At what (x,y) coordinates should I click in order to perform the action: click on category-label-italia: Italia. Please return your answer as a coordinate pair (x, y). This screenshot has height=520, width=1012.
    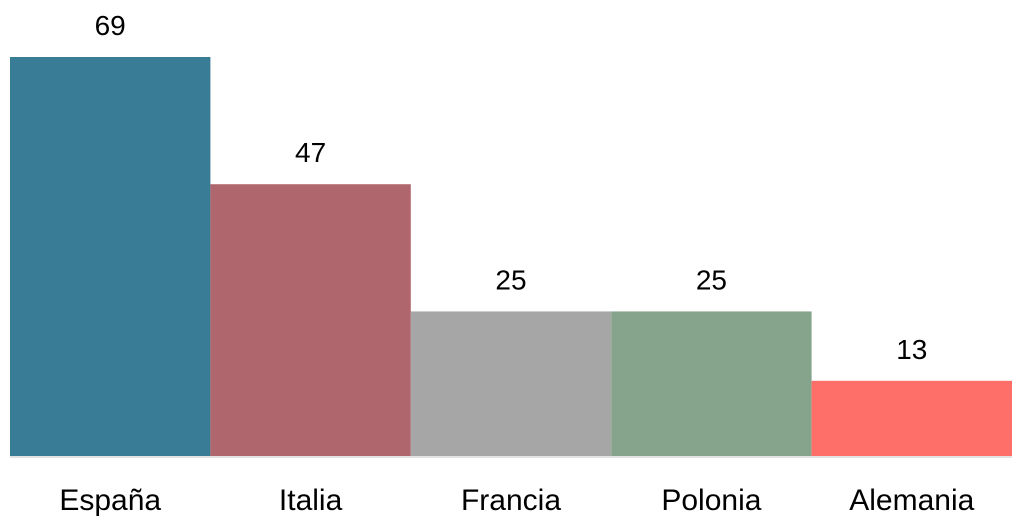
    Looking at the image, I should click on (311, 500).